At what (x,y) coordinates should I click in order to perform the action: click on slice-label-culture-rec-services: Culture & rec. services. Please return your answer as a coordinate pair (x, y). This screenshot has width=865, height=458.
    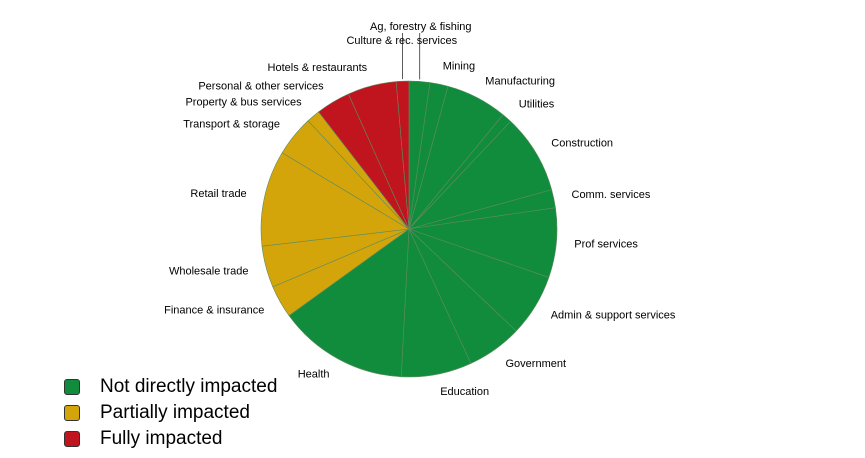
    Looking at the image, I should click on (401, 41).